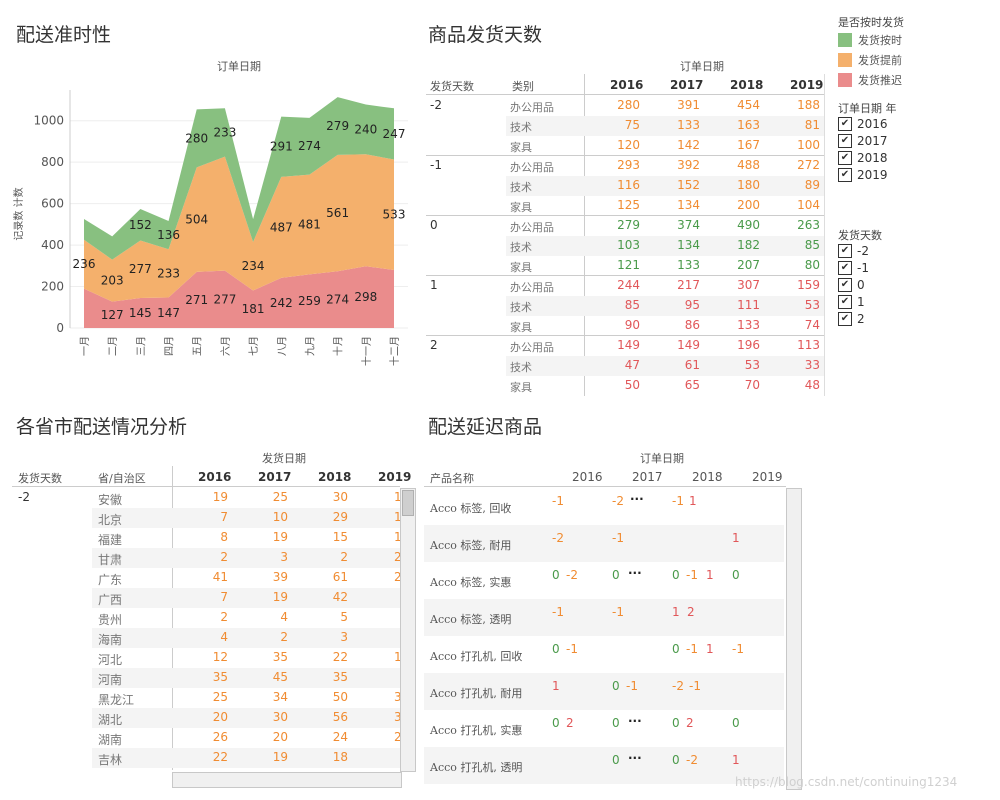  What do you see at coordinates (471, 545) in the screenshot?
I see `product-name: Acco 标签, 耐用` at bounding box center [471, 545].